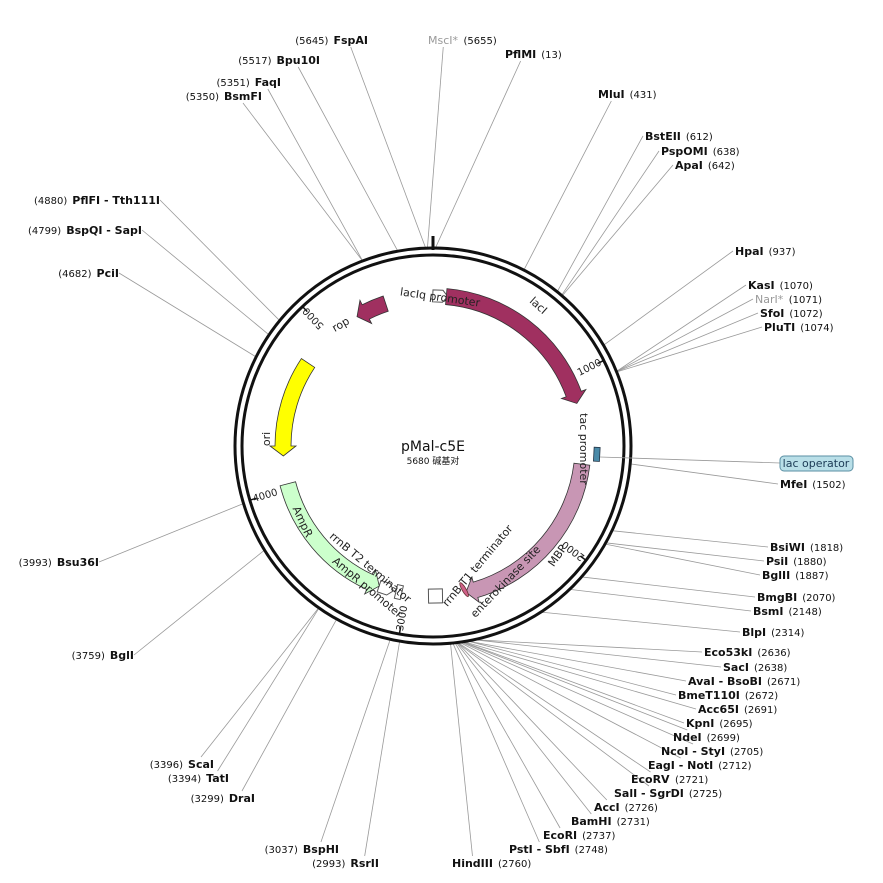 This screenshot has width=883, height=883. I want to click on feature-ori, so click(292, 407).